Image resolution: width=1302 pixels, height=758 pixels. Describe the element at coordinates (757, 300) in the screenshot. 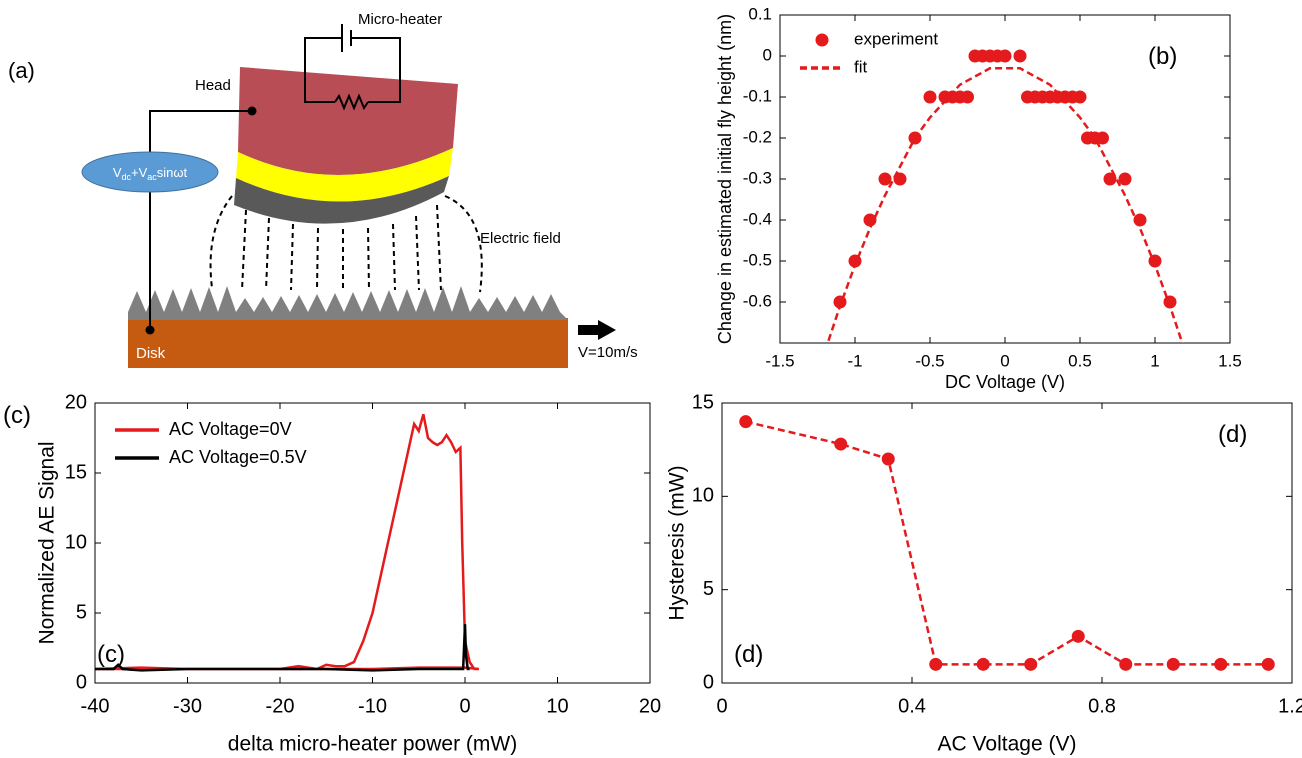

I see `y-tick-label: -0.6` at that location.